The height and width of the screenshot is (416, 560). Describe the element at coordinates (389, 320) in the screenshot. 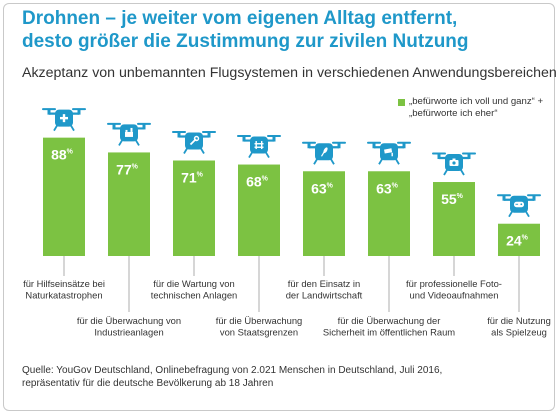

I see `category-label: für die Überwachung der` at that location.